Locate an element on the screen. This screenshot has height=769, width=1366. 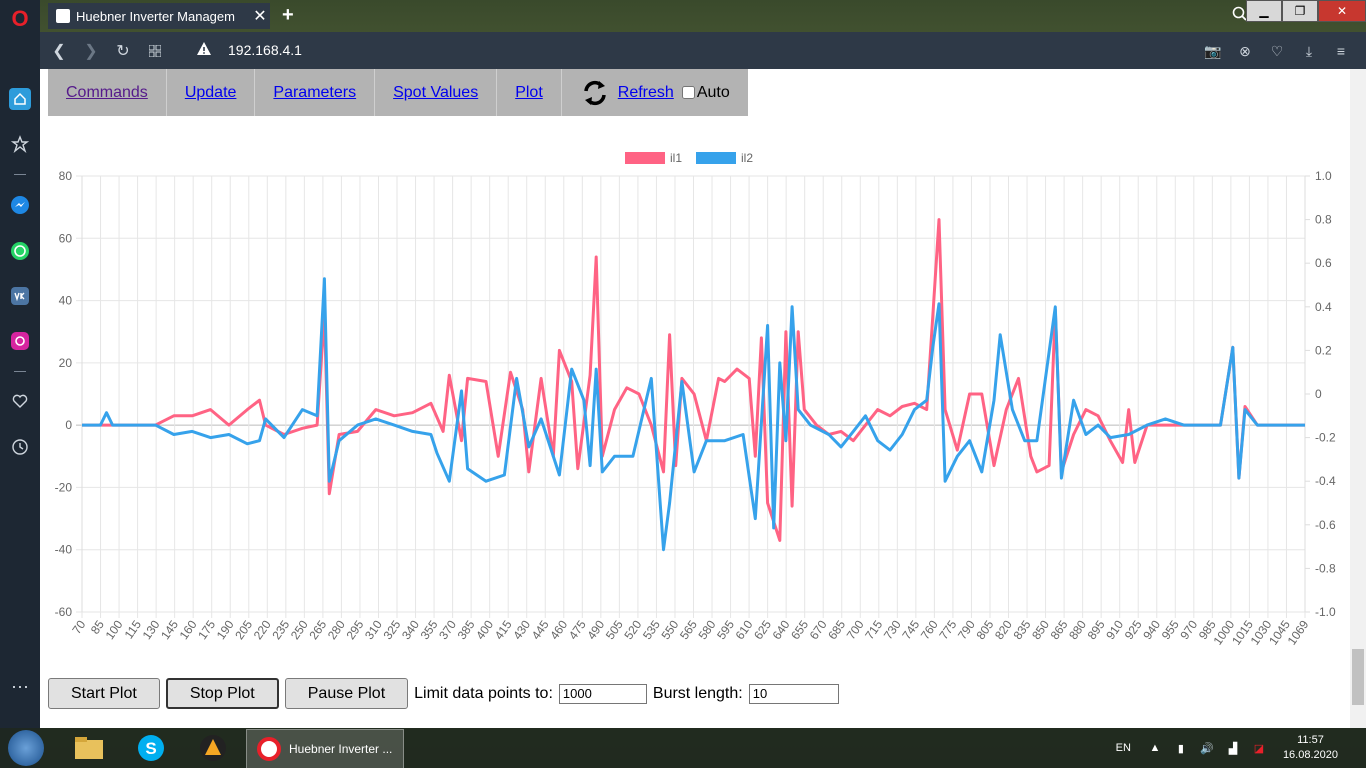
menu-item-update: Update is located at coordinates (211, 92).